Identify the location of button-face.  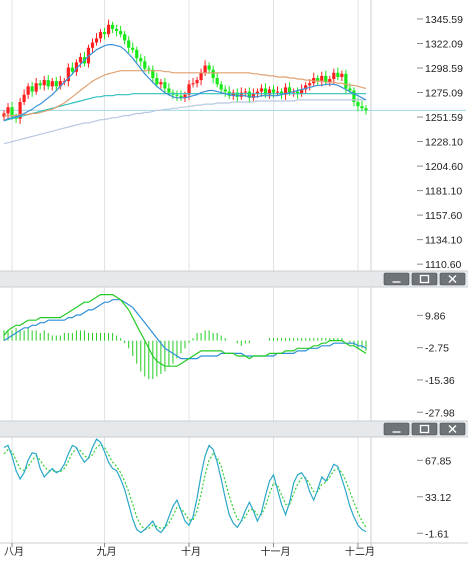
(396, 279).